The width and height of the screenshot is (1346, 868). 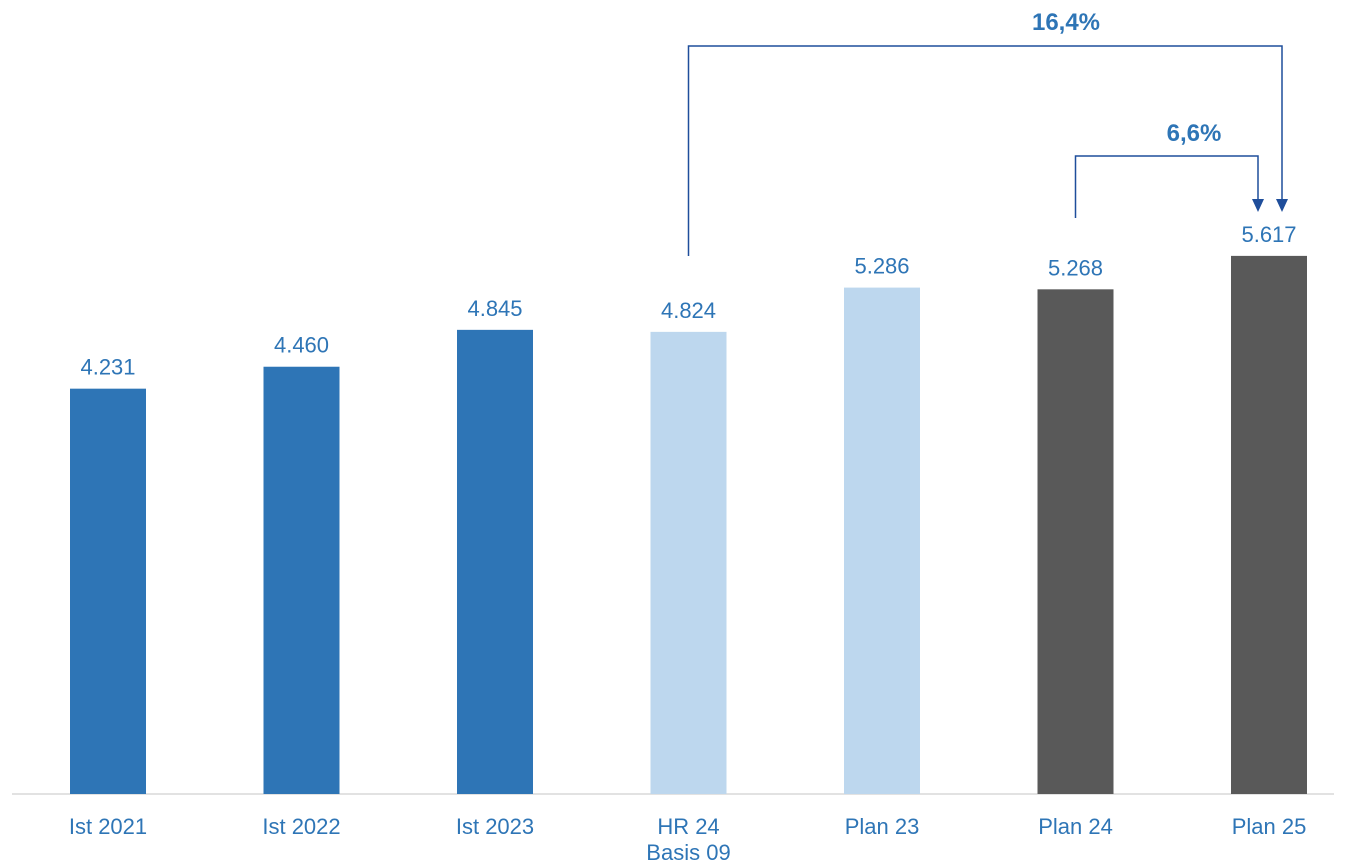 What do you see at coordinates (1075, 826) in the screenshot?
I see `x-tick-label: Plan 24` at bounding box center [1075, 826].